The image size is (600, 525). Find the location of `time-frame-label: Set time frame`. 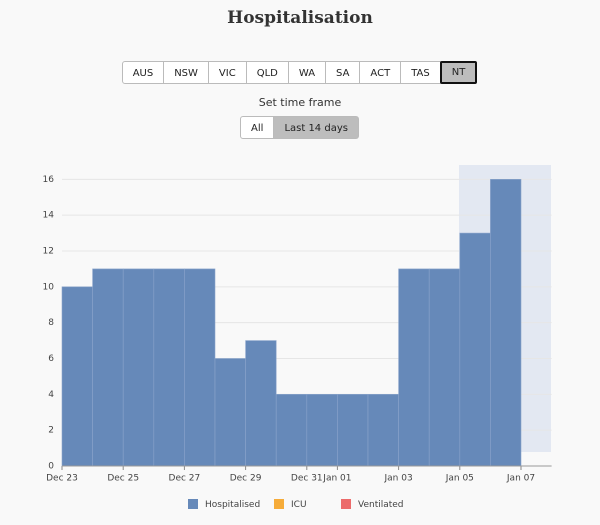

time-frame-label: Set time frame is located at coordinates (300, 102).